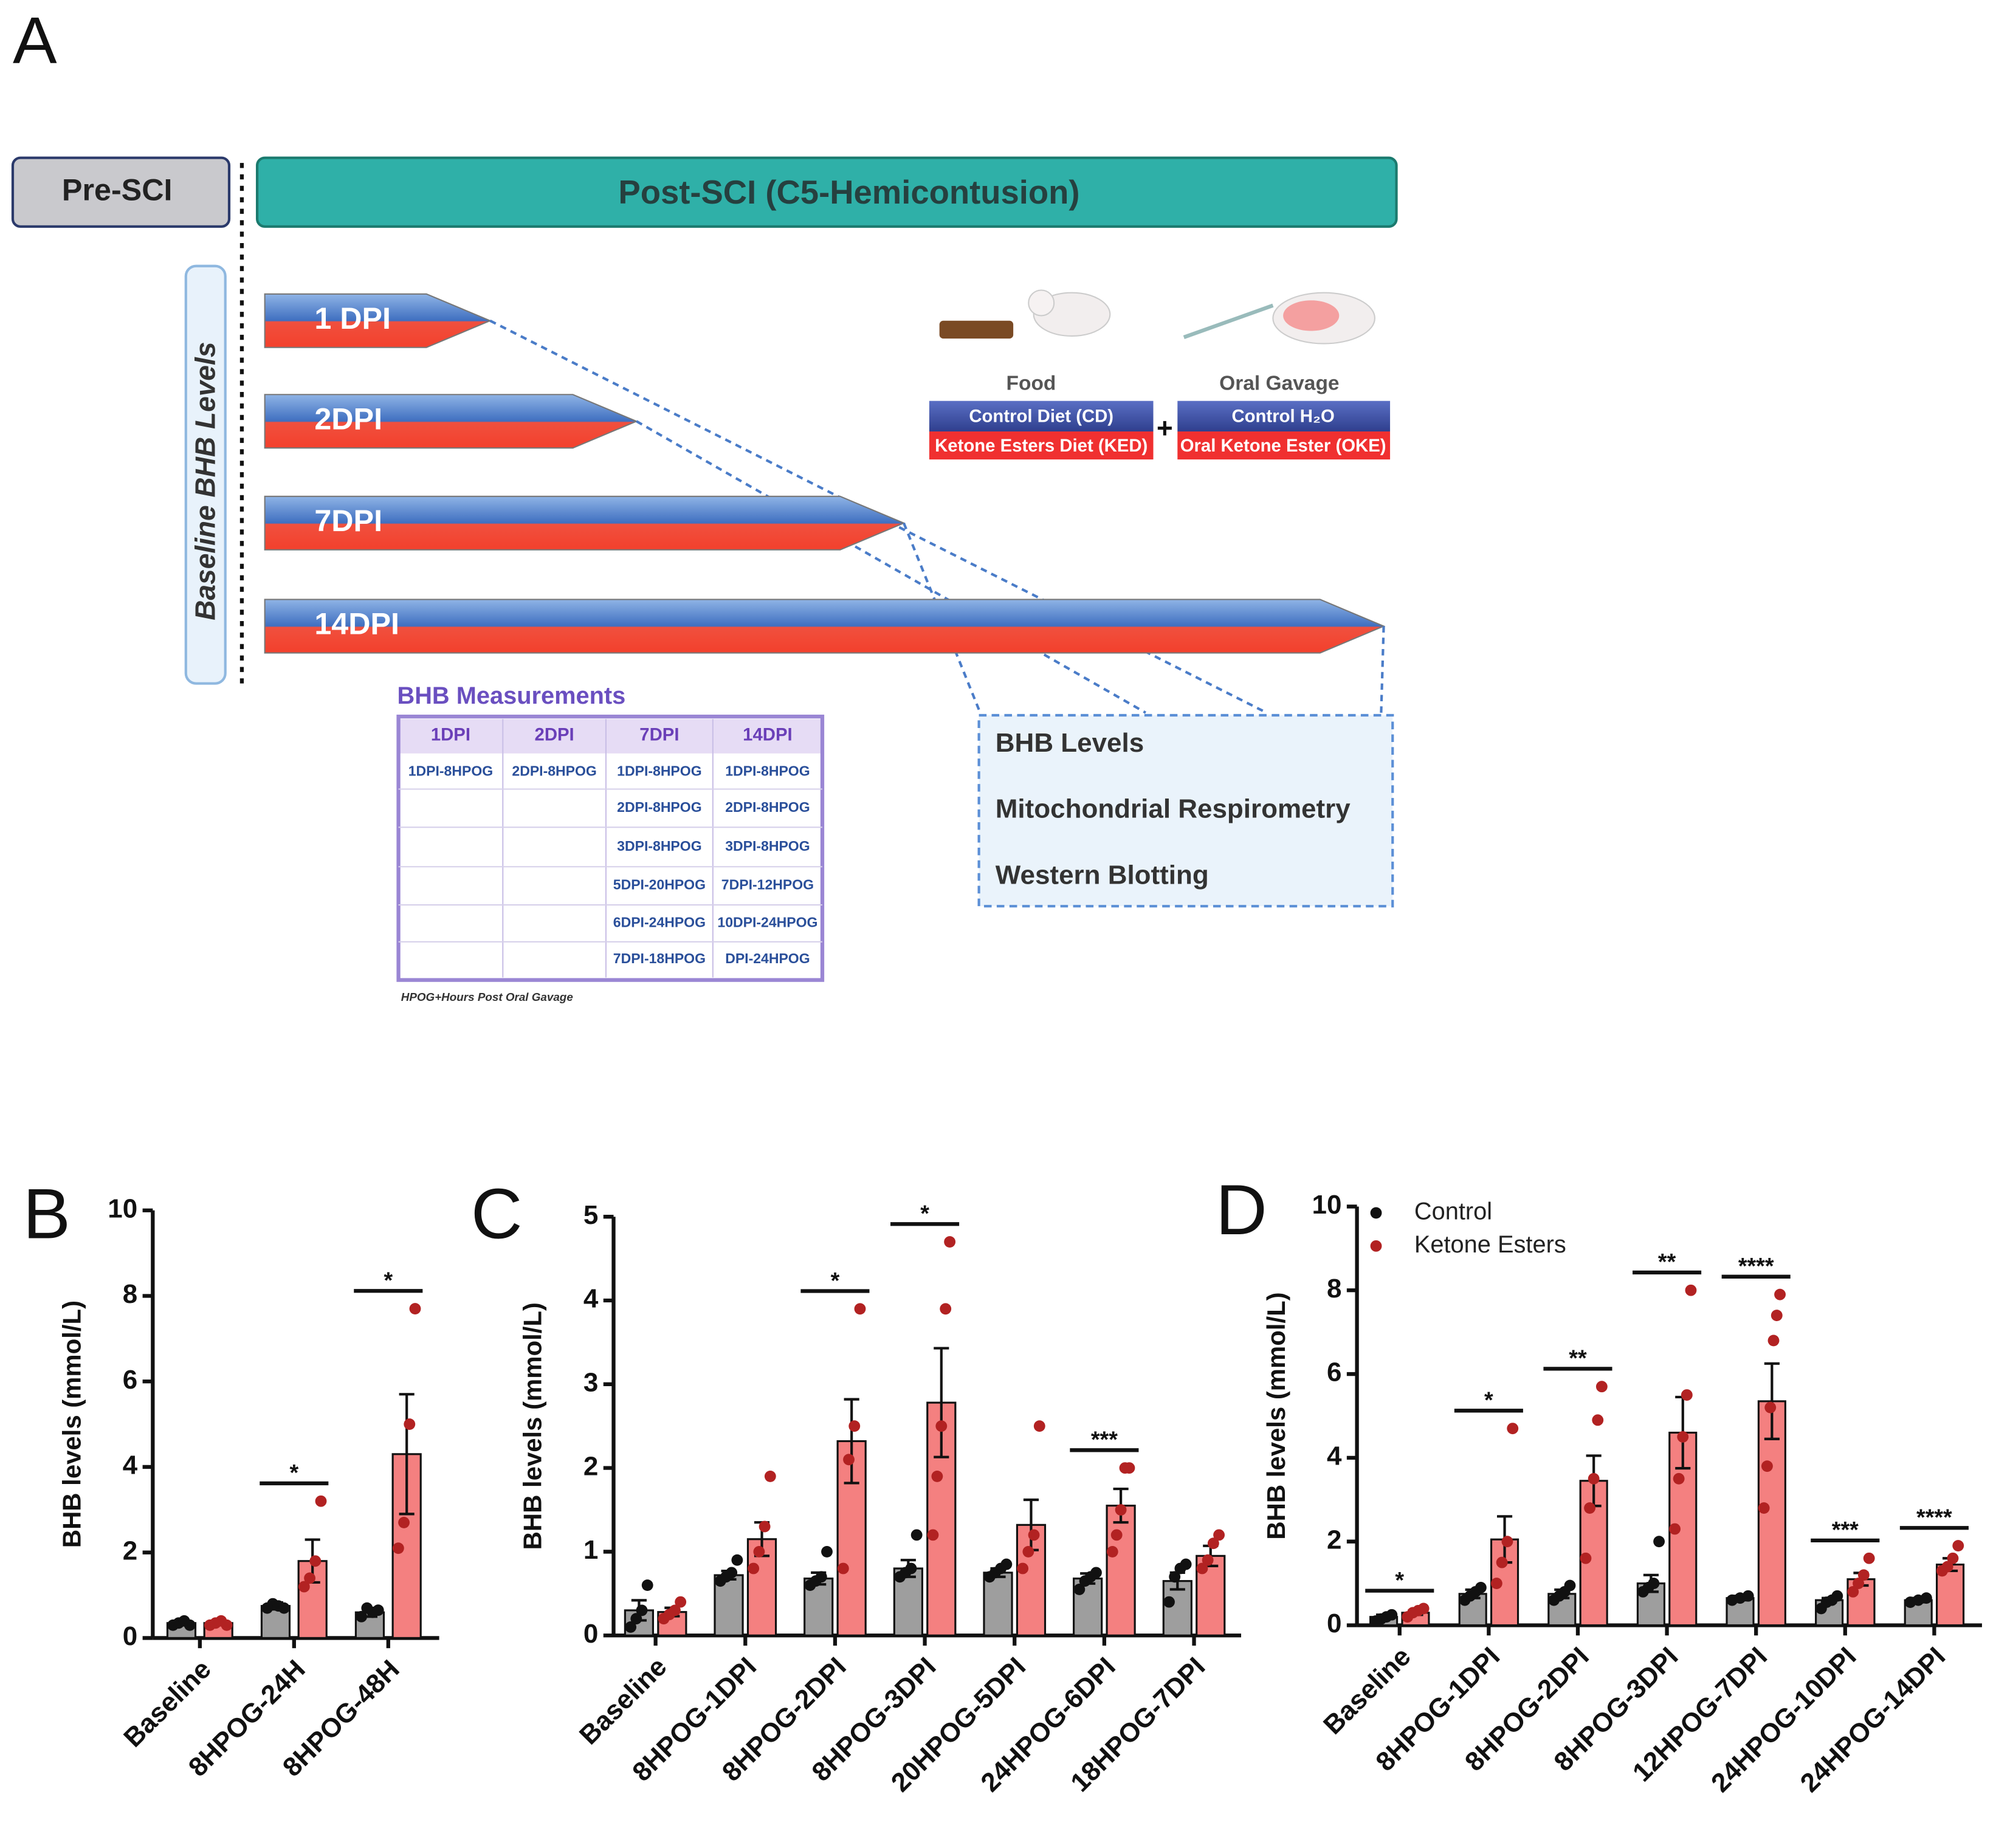  Describe the element at coordinates (1102, 875) in the screenshot. I see `outcome: Western Blotting` at that location.